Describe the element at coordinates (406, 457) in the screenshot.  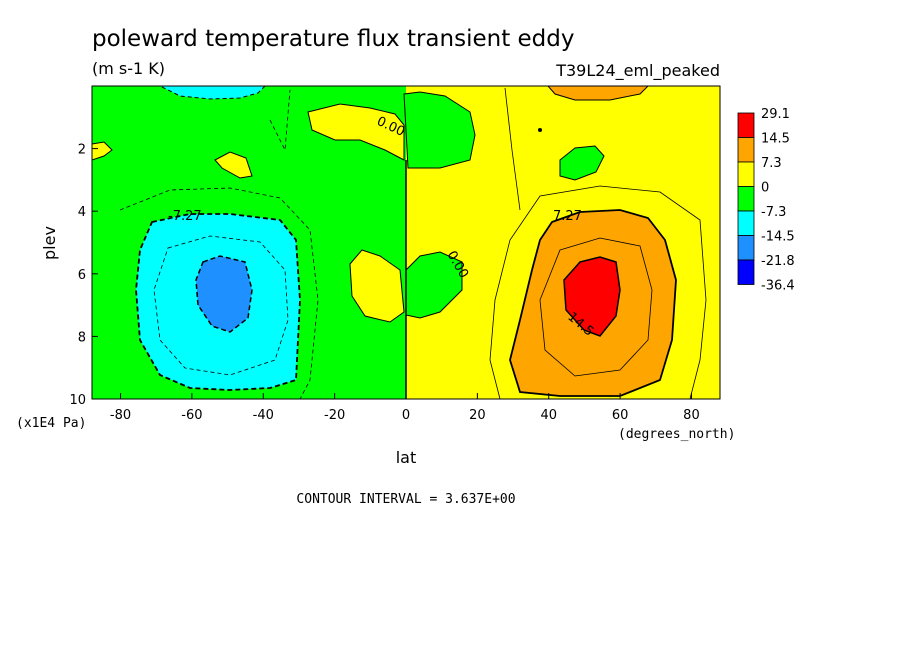
I see `x-axis-label: lat` at that location.